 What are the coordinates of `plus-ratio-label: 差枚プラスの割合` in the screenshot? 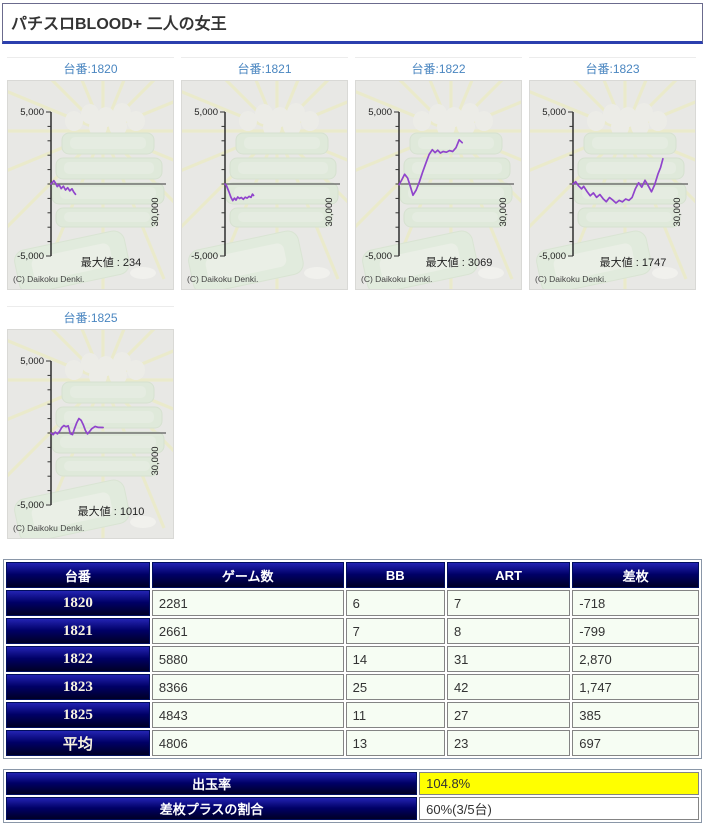 It's located at (212, 808).